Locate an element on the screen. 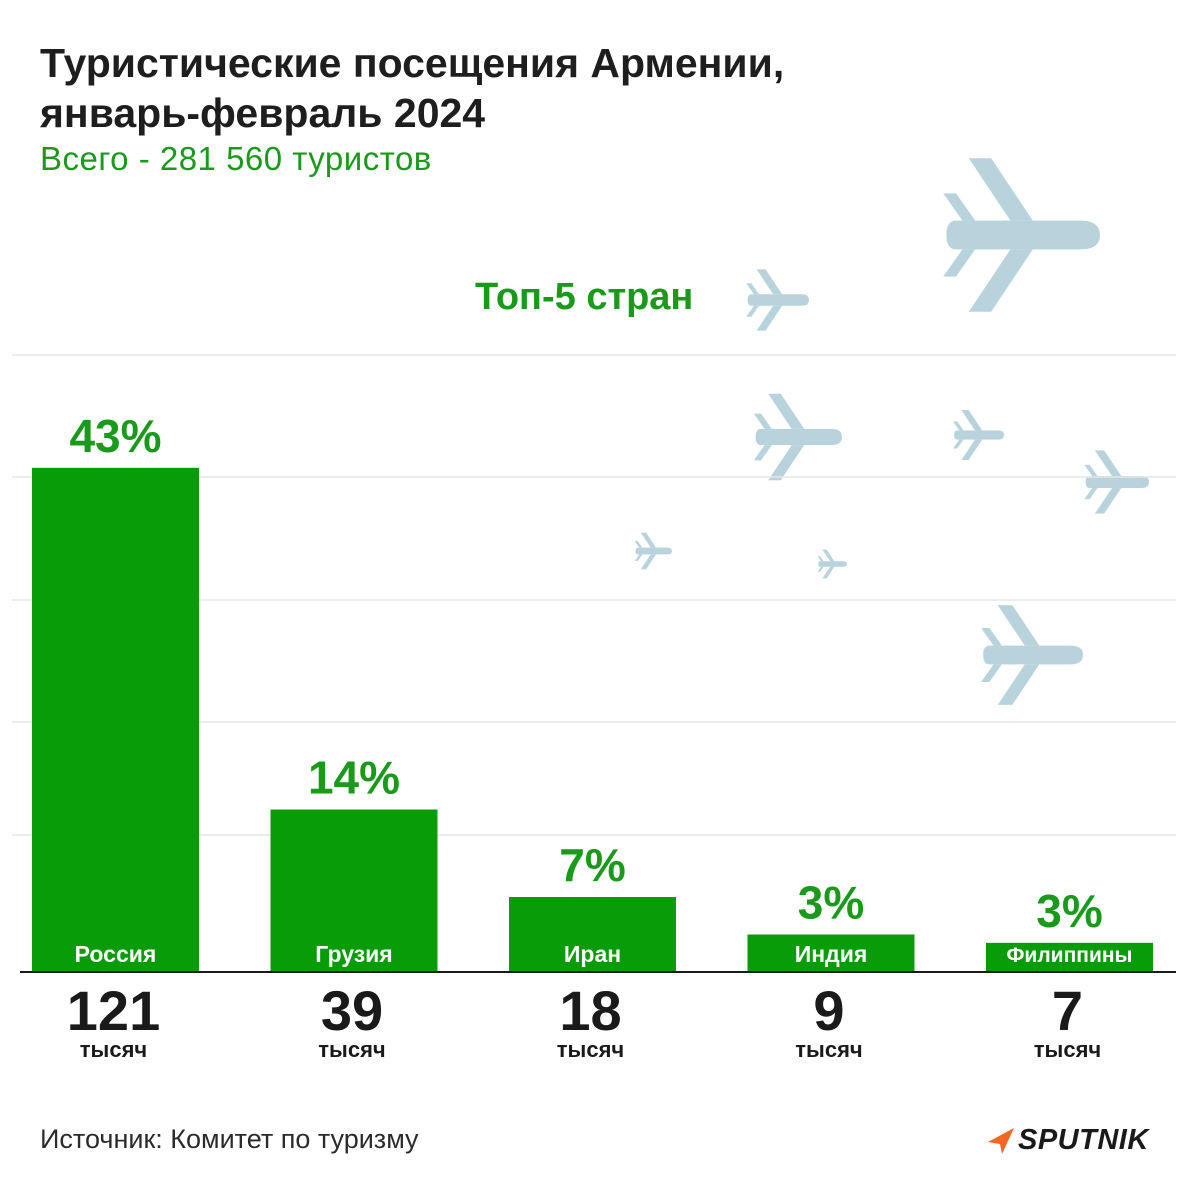 Image resolution: width=1199 pixels, height=1200 pixels. value-label-3: 18 is located at coordinates (590, 1010).